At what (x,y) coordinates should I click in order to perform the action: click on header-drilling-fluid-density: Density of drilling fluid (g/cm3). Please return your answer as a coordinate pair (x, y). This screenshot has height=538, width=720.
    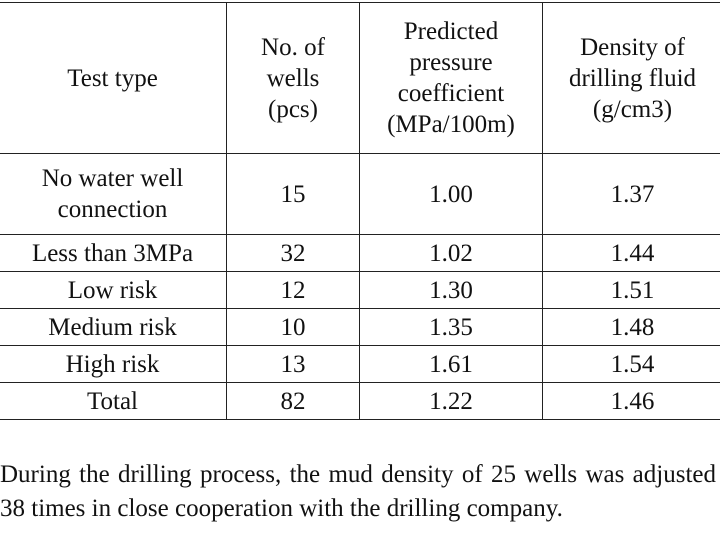
    Looking at the image, I should click on (631, 78).